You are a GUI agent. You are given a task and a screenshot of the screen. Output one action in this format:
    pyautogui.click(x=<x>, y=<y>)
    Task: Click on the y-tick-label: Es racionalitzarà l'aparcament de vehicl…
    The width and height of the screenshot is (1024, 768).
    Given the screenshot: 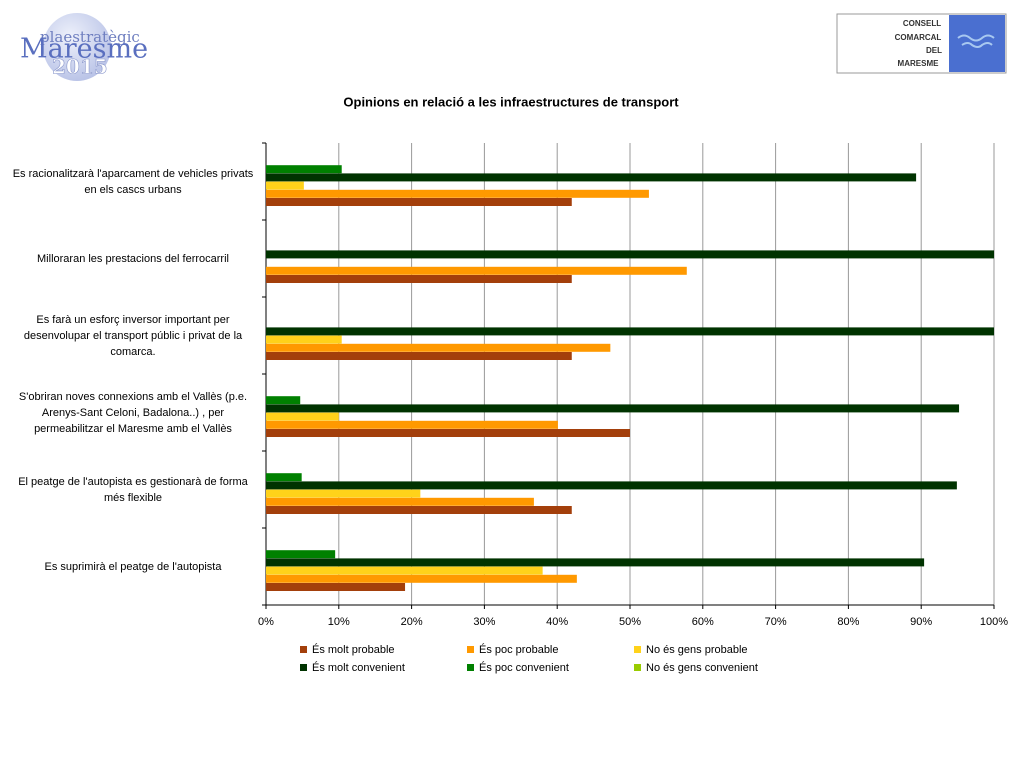 What is the action you would take?
    pyautogui.click(x=133, y=181)
    